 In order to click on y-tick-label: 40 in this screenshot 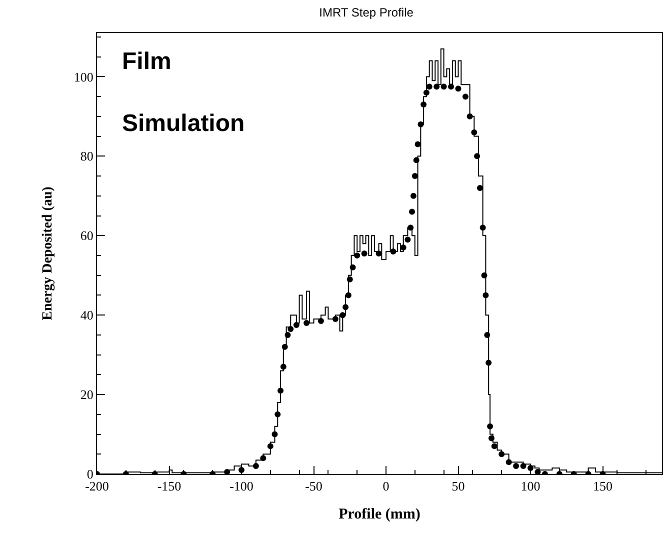, I will do `click(87, 315)`.